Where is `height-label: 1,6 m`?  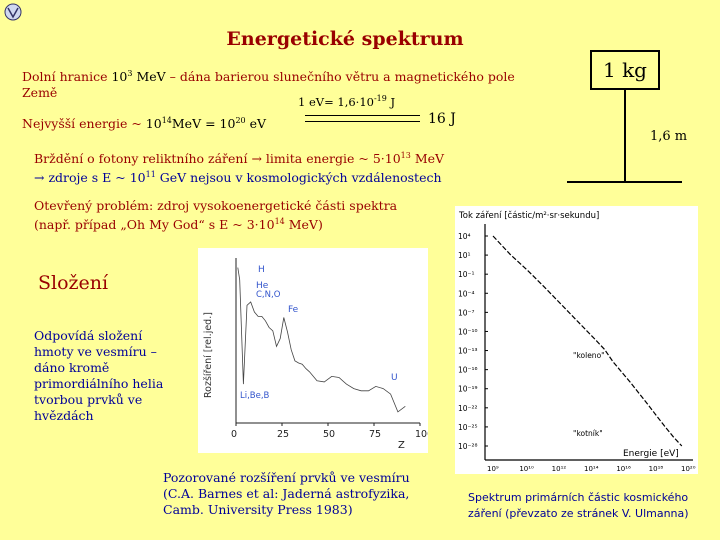 height-label: 1,6 m is located at coordinates (669, 136).